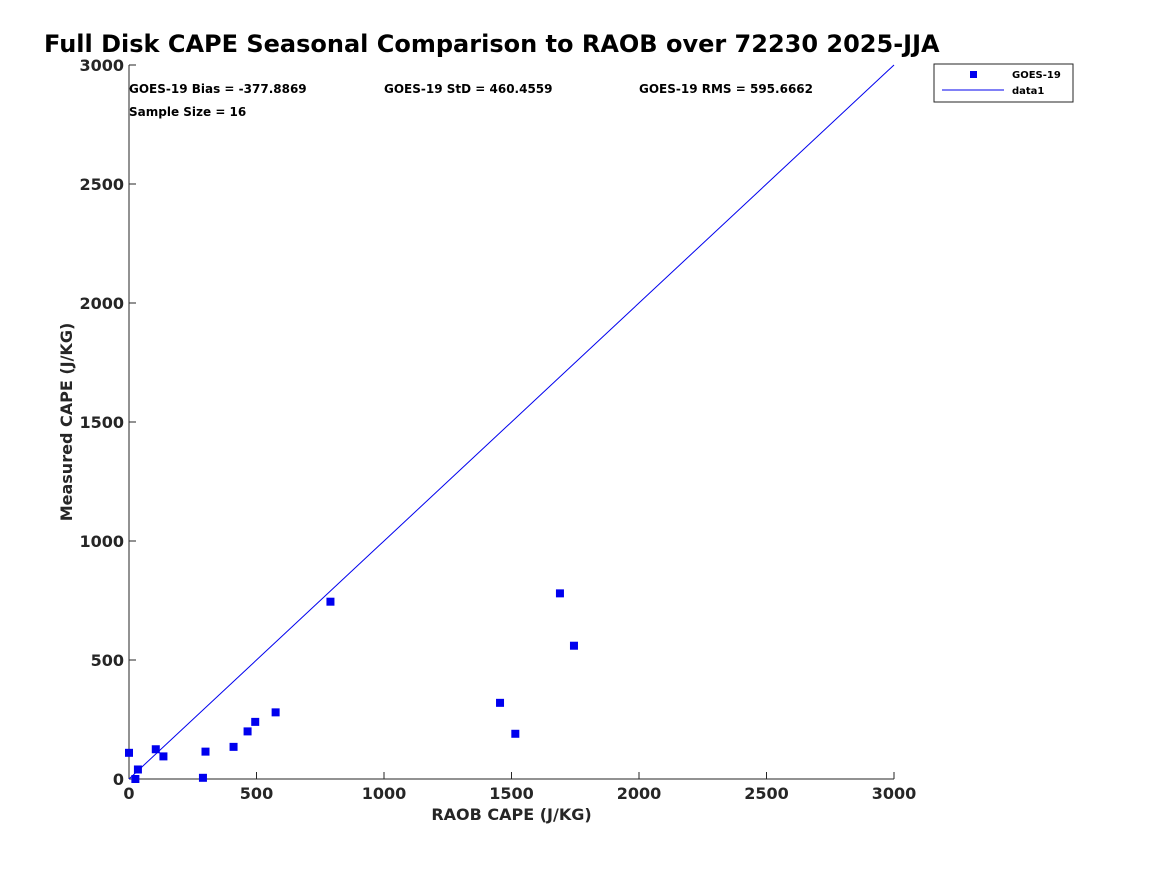  What do you see at coordinates (973, 74) in the screenshot?
I see `legend-marker-square` at bounding box center [973, 74].